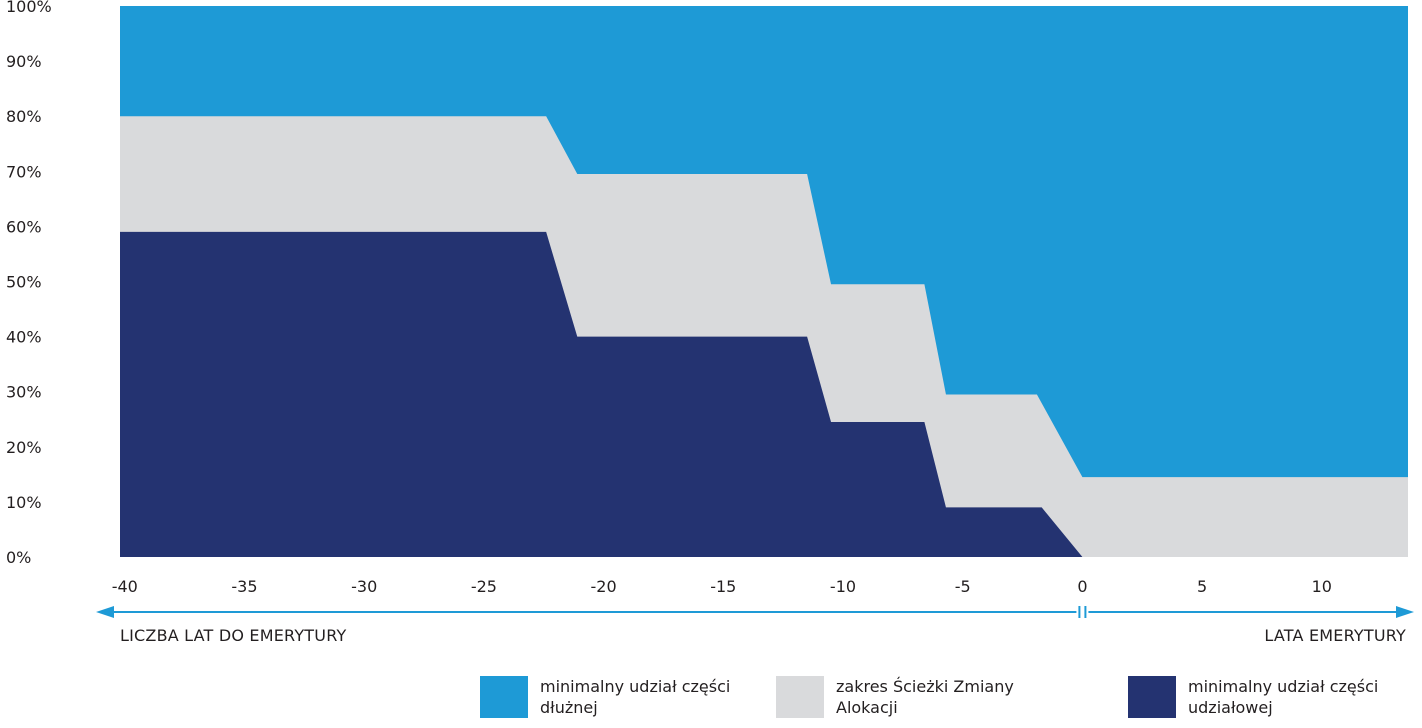  I want to click on x-tick-label: -20, so click(604, 586).